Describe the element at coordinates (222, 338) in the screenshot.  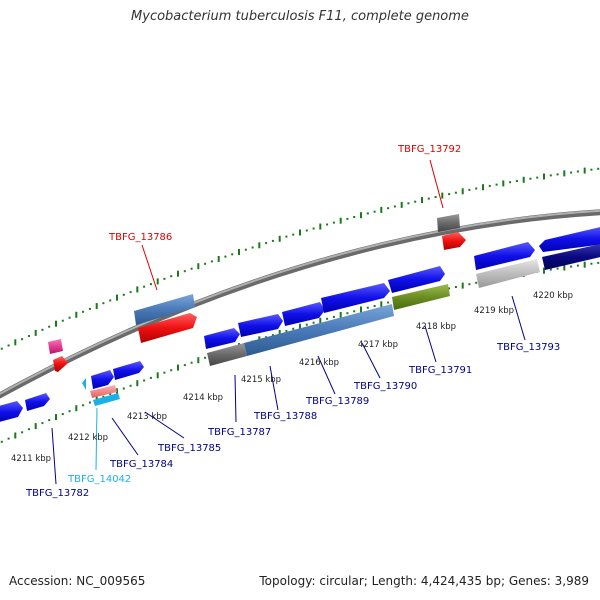
I see `gene-tbfg-13787-blue` at that location.